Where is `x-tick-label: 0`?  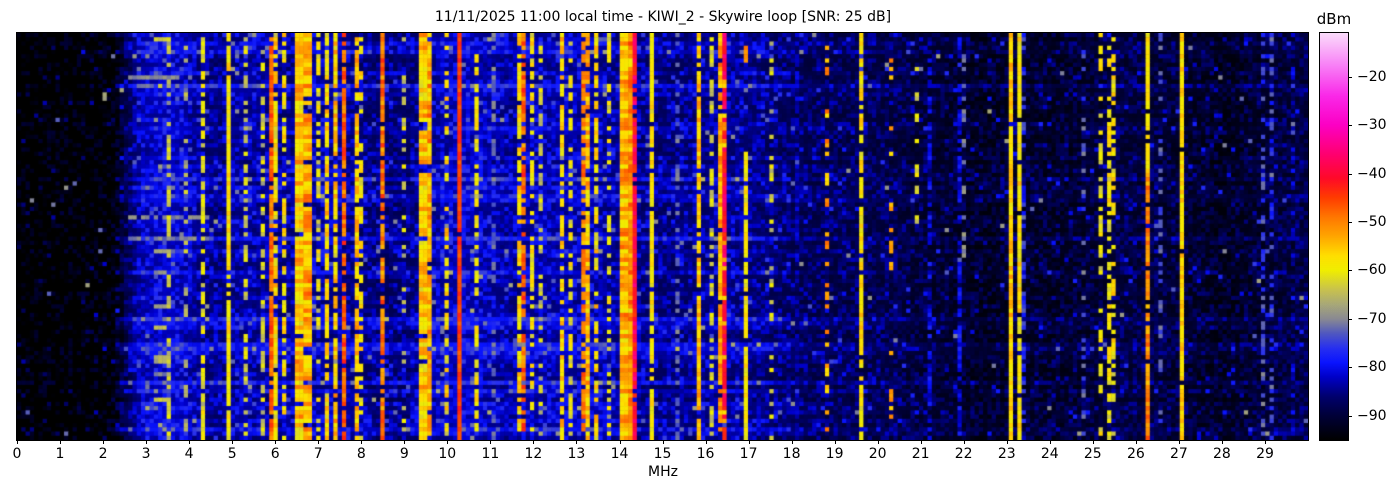
x-tick-label: 0 is located at coordinates (17, 454).